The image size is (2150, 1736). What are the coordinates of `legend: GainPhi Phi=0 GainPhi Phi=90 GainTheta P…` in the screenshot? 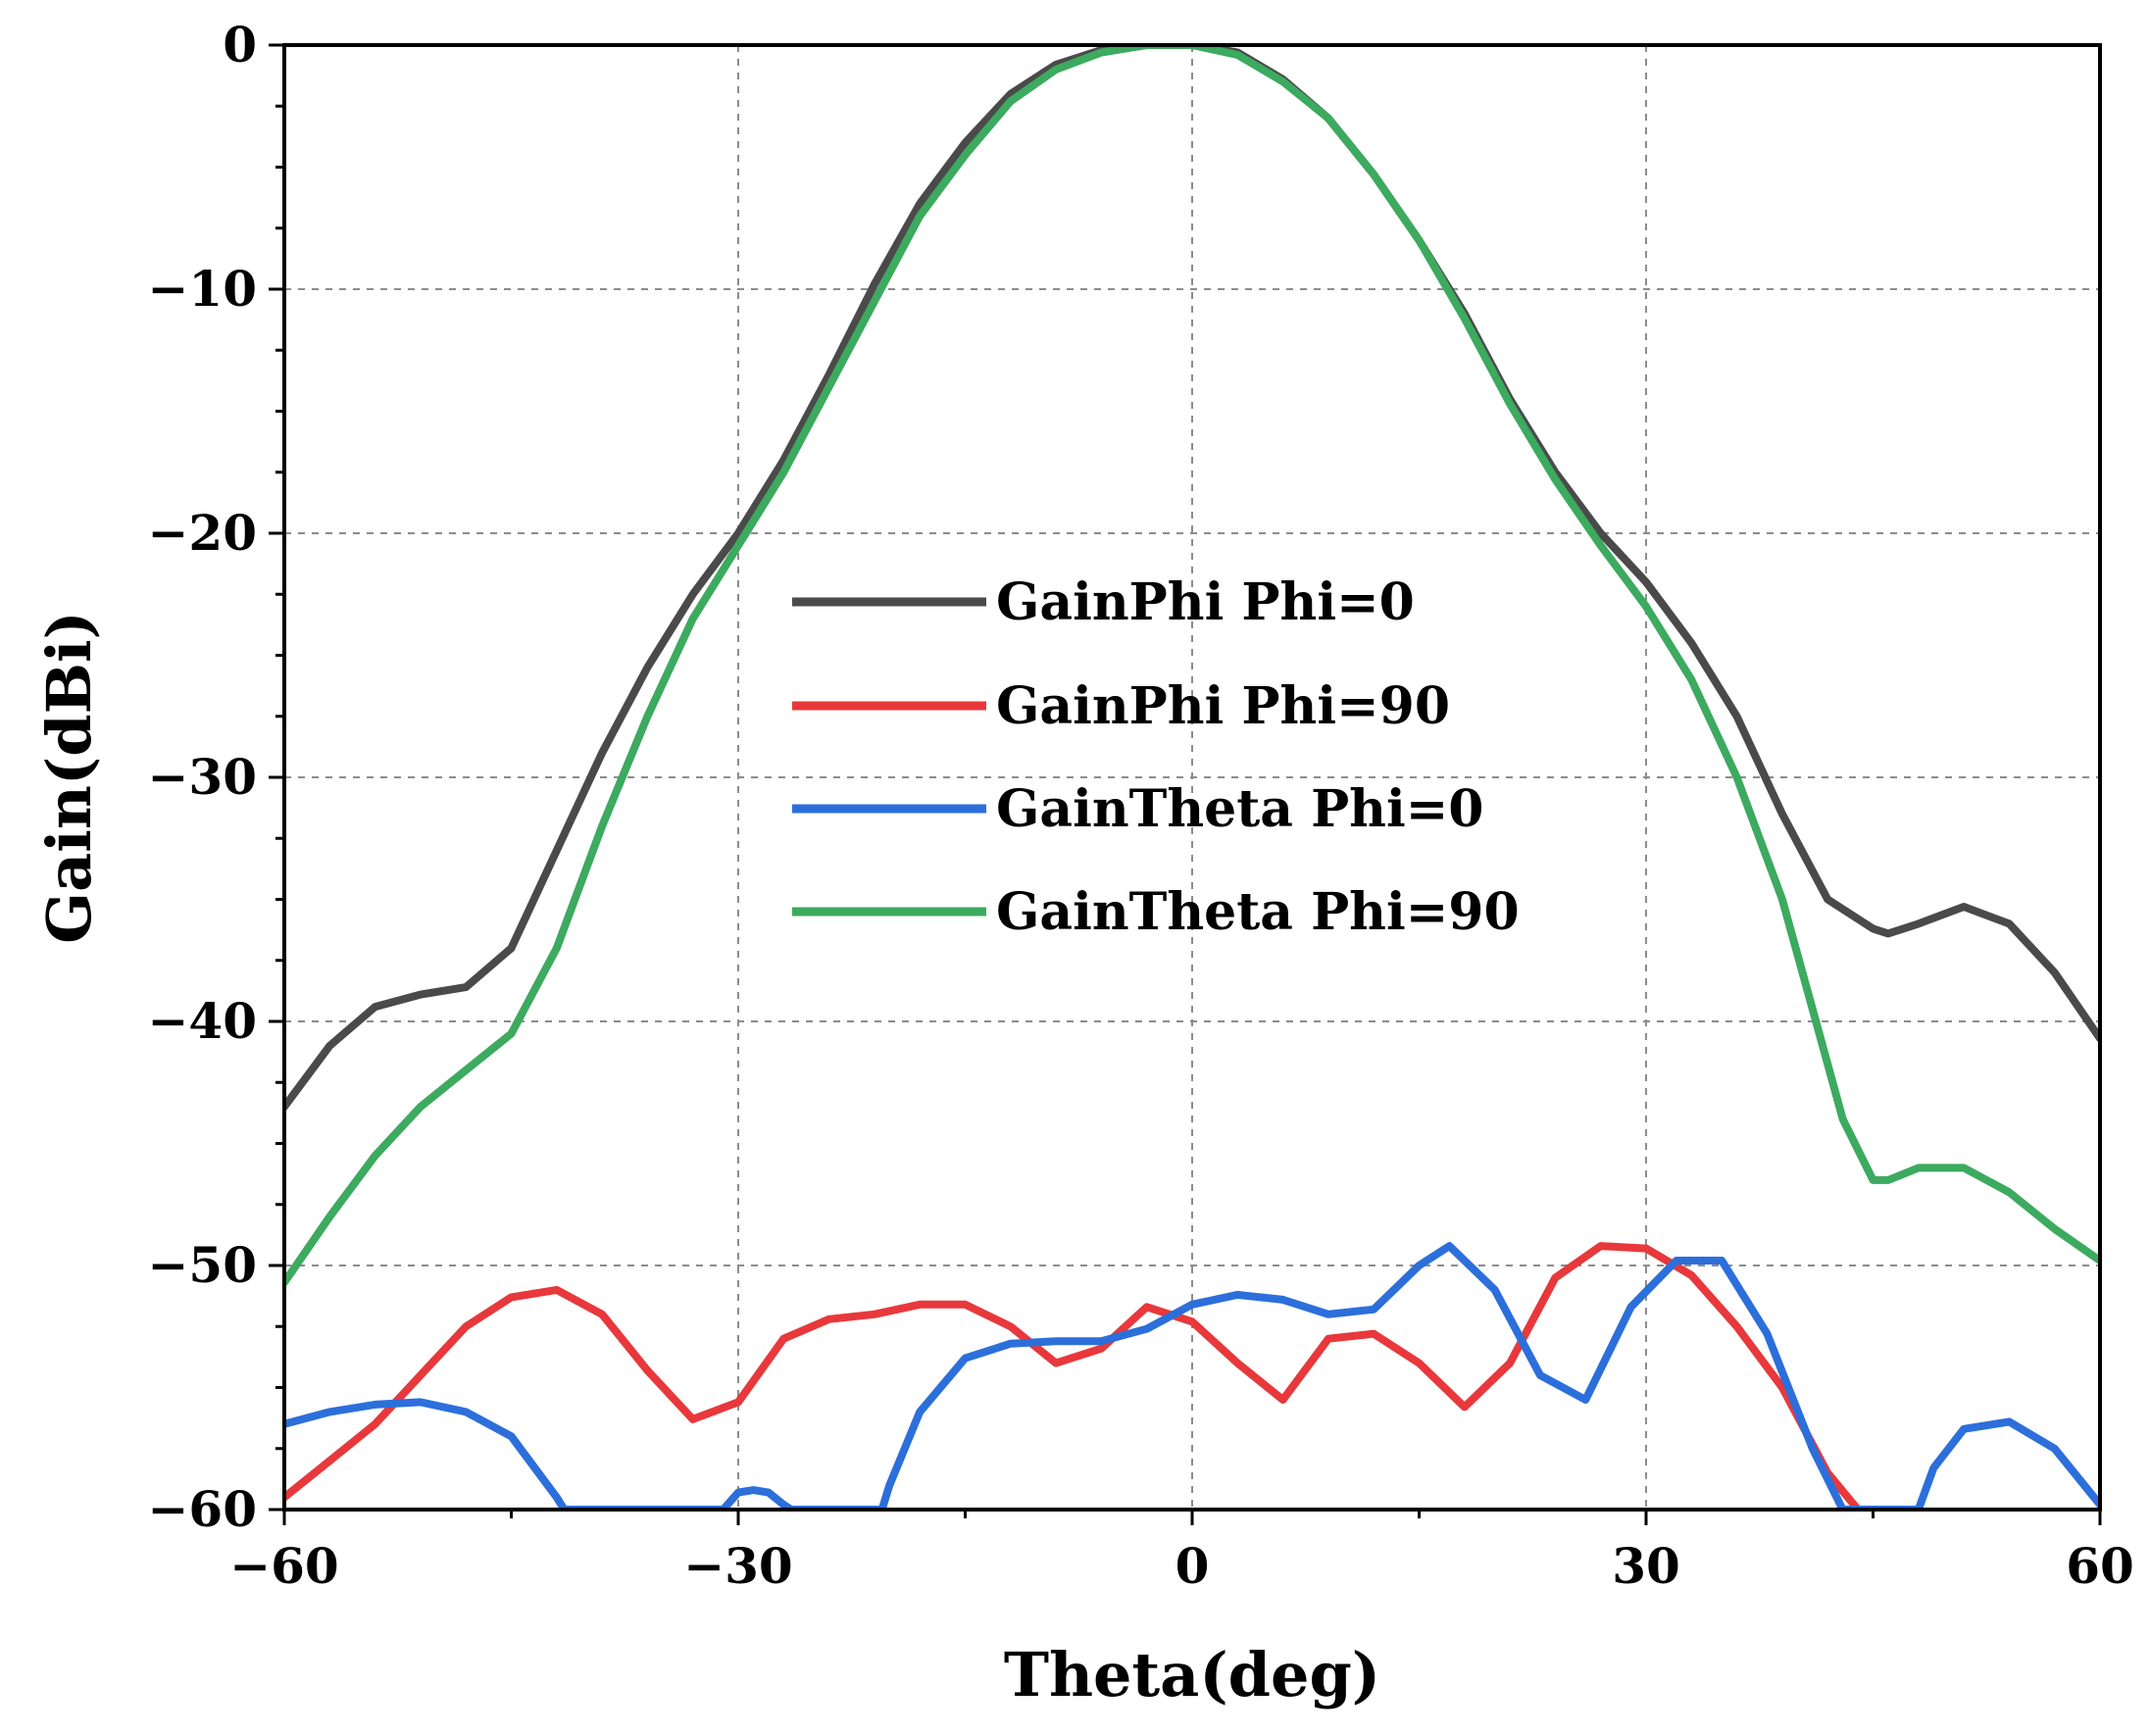 It's located at (1156, 757).